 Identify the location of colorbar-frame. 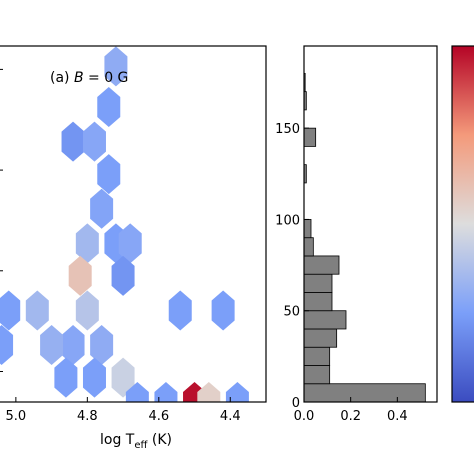
(462, 224).